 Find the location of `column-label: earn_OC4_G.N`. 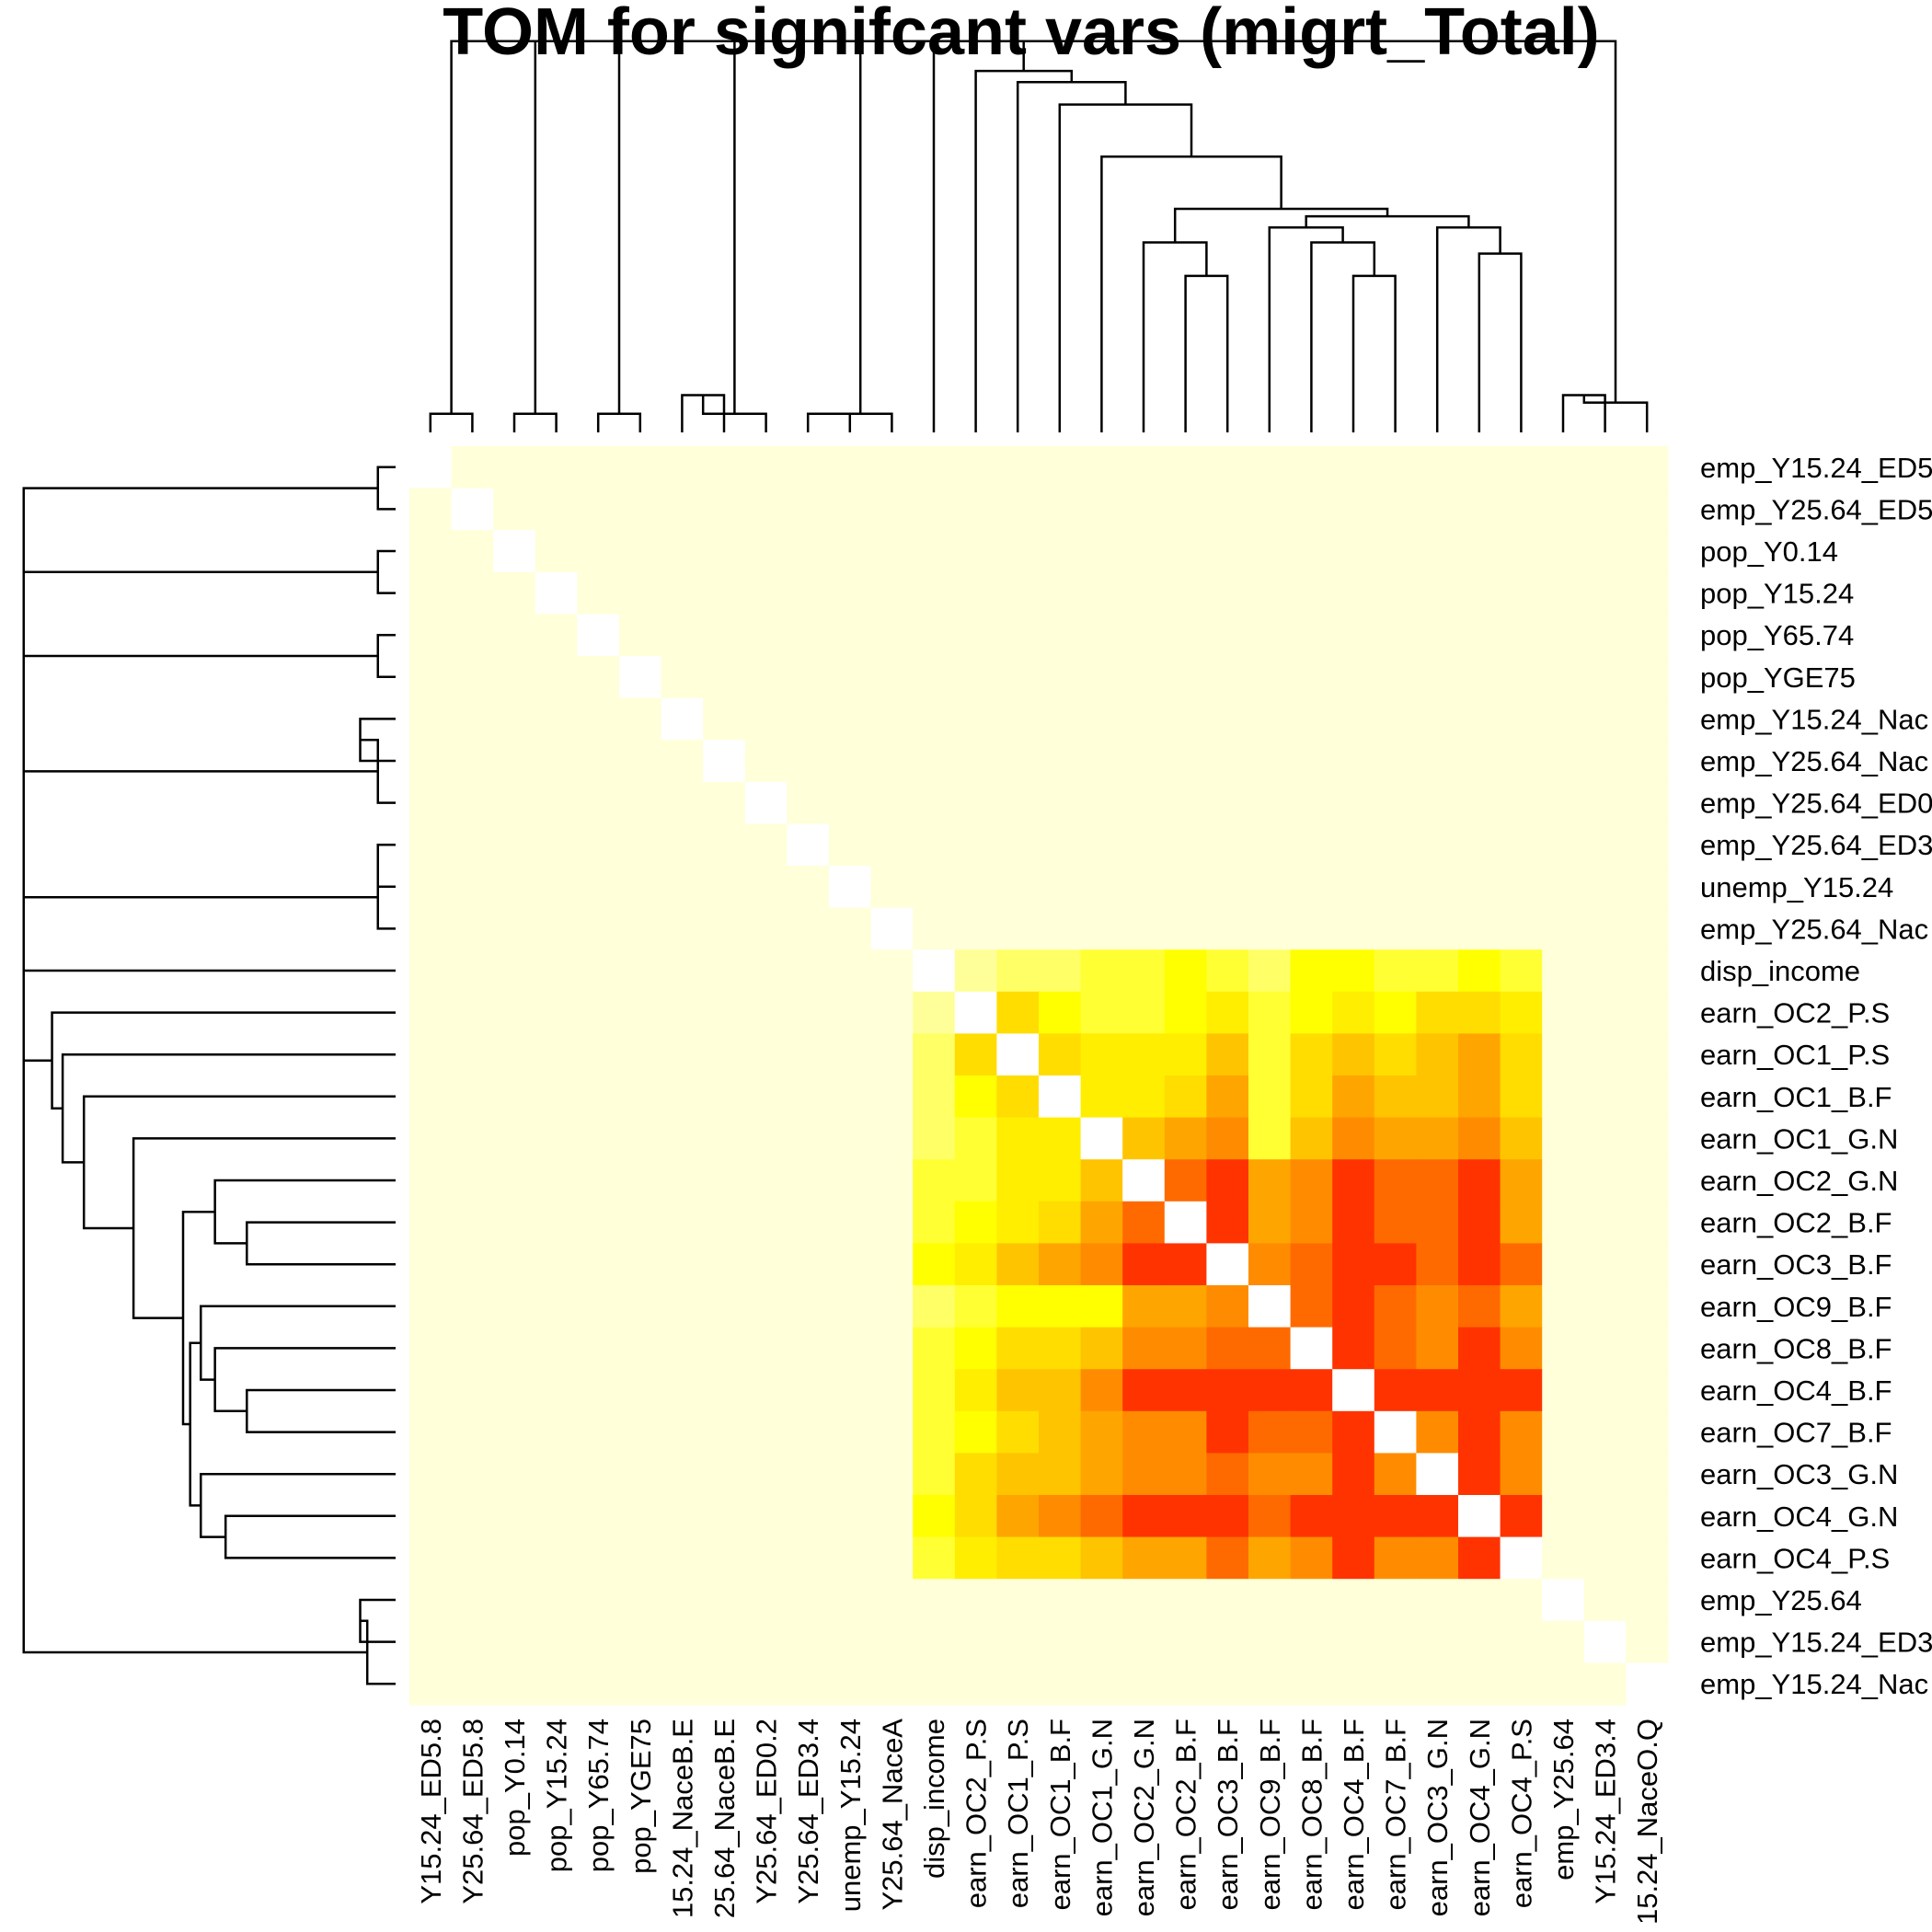

column-label: earn_OC4_G.N is located at coordinates (1480, 1817).